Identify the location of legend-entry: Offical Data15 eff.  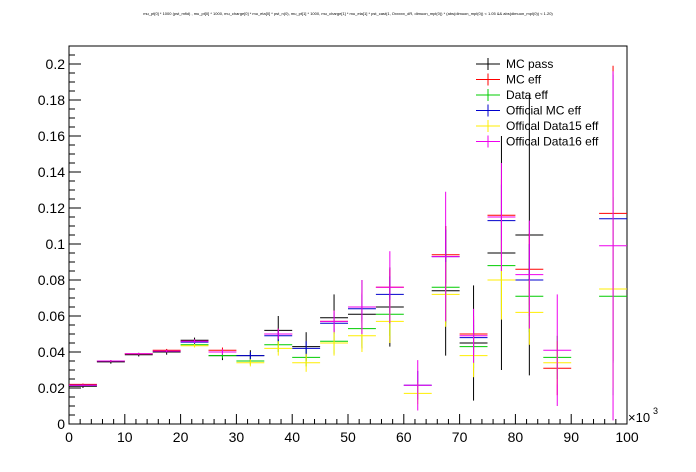
(537, 126).